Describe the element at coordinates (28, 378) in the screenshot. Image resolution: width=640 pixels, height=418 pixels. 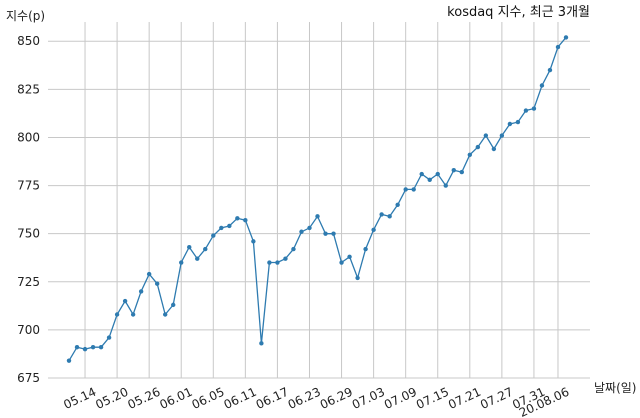
I see `y-tick-label: 675` at that location.